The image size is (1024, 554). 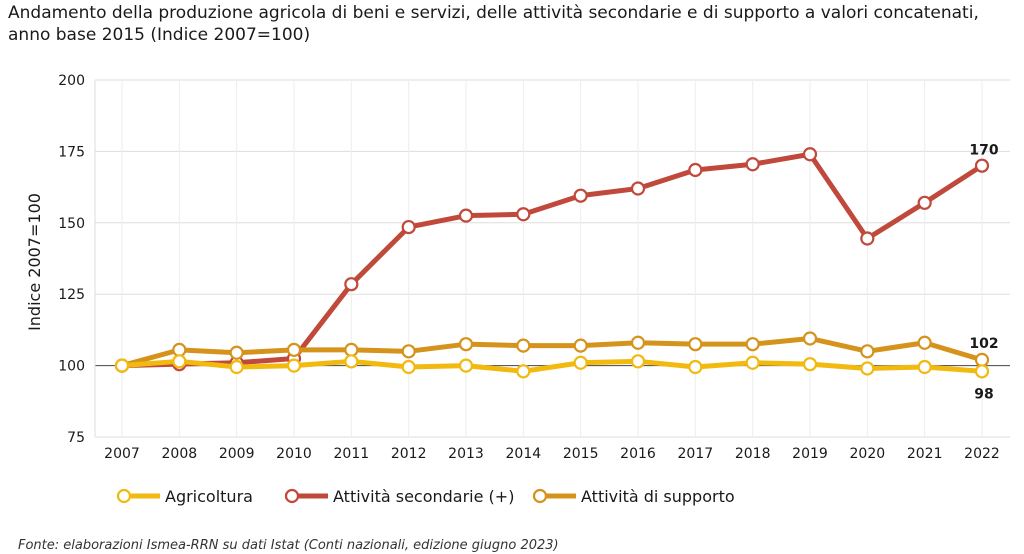 What do you see at coordinates (983, 394) in the screenshot?
I see `end-value-label: 98` at bounding box center [983, 394].